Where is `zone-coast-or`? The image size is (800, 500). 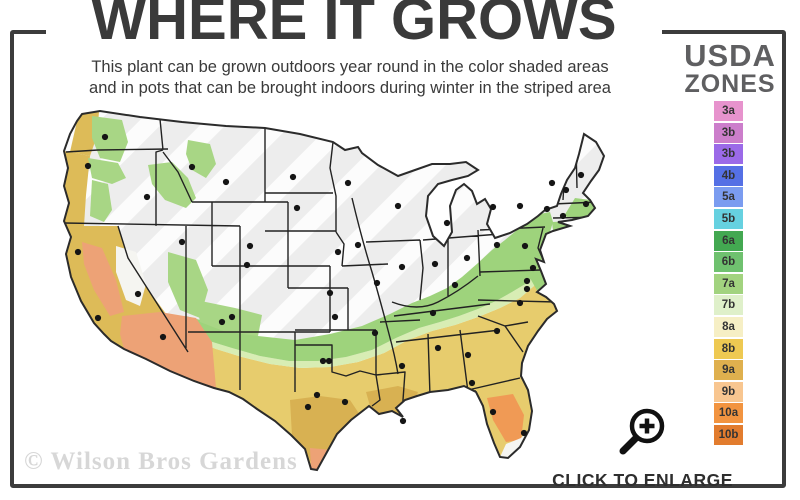
zone-coast-or is located at coordinates (77, 188).